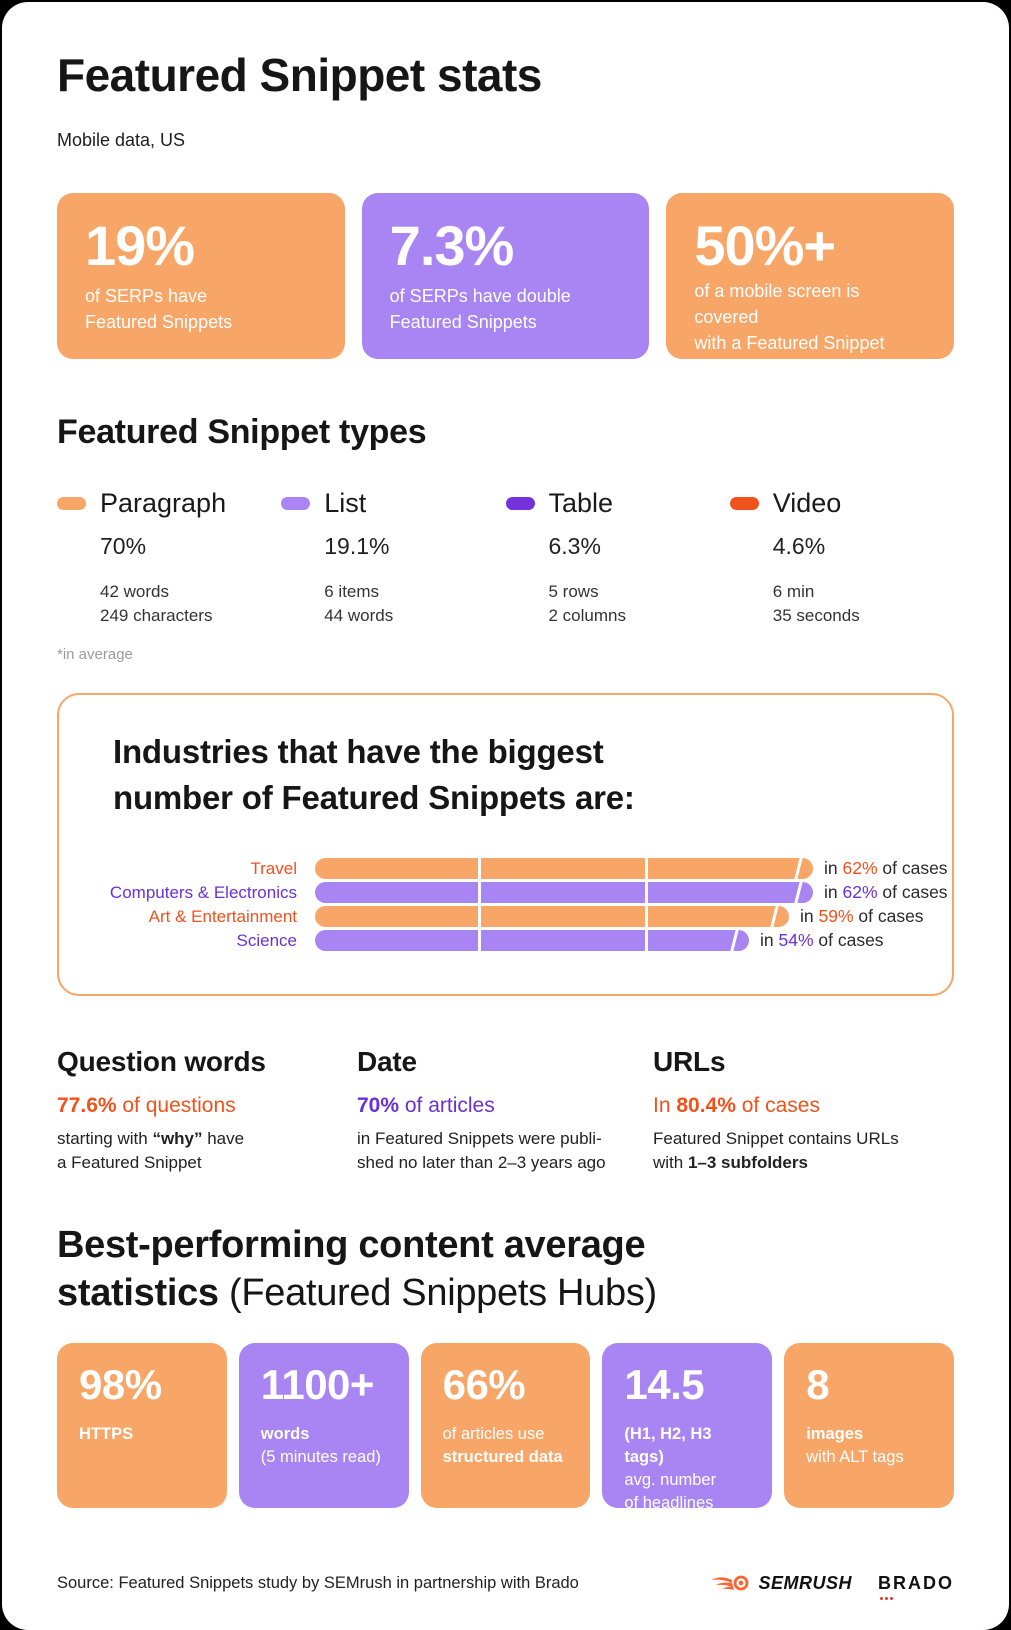 Image resolution: width=1011 pixels, height=1630 pixels. I want to click on type-item-paragraph: Paragraph 70% 42 words 249 characters, so click(169, 558).